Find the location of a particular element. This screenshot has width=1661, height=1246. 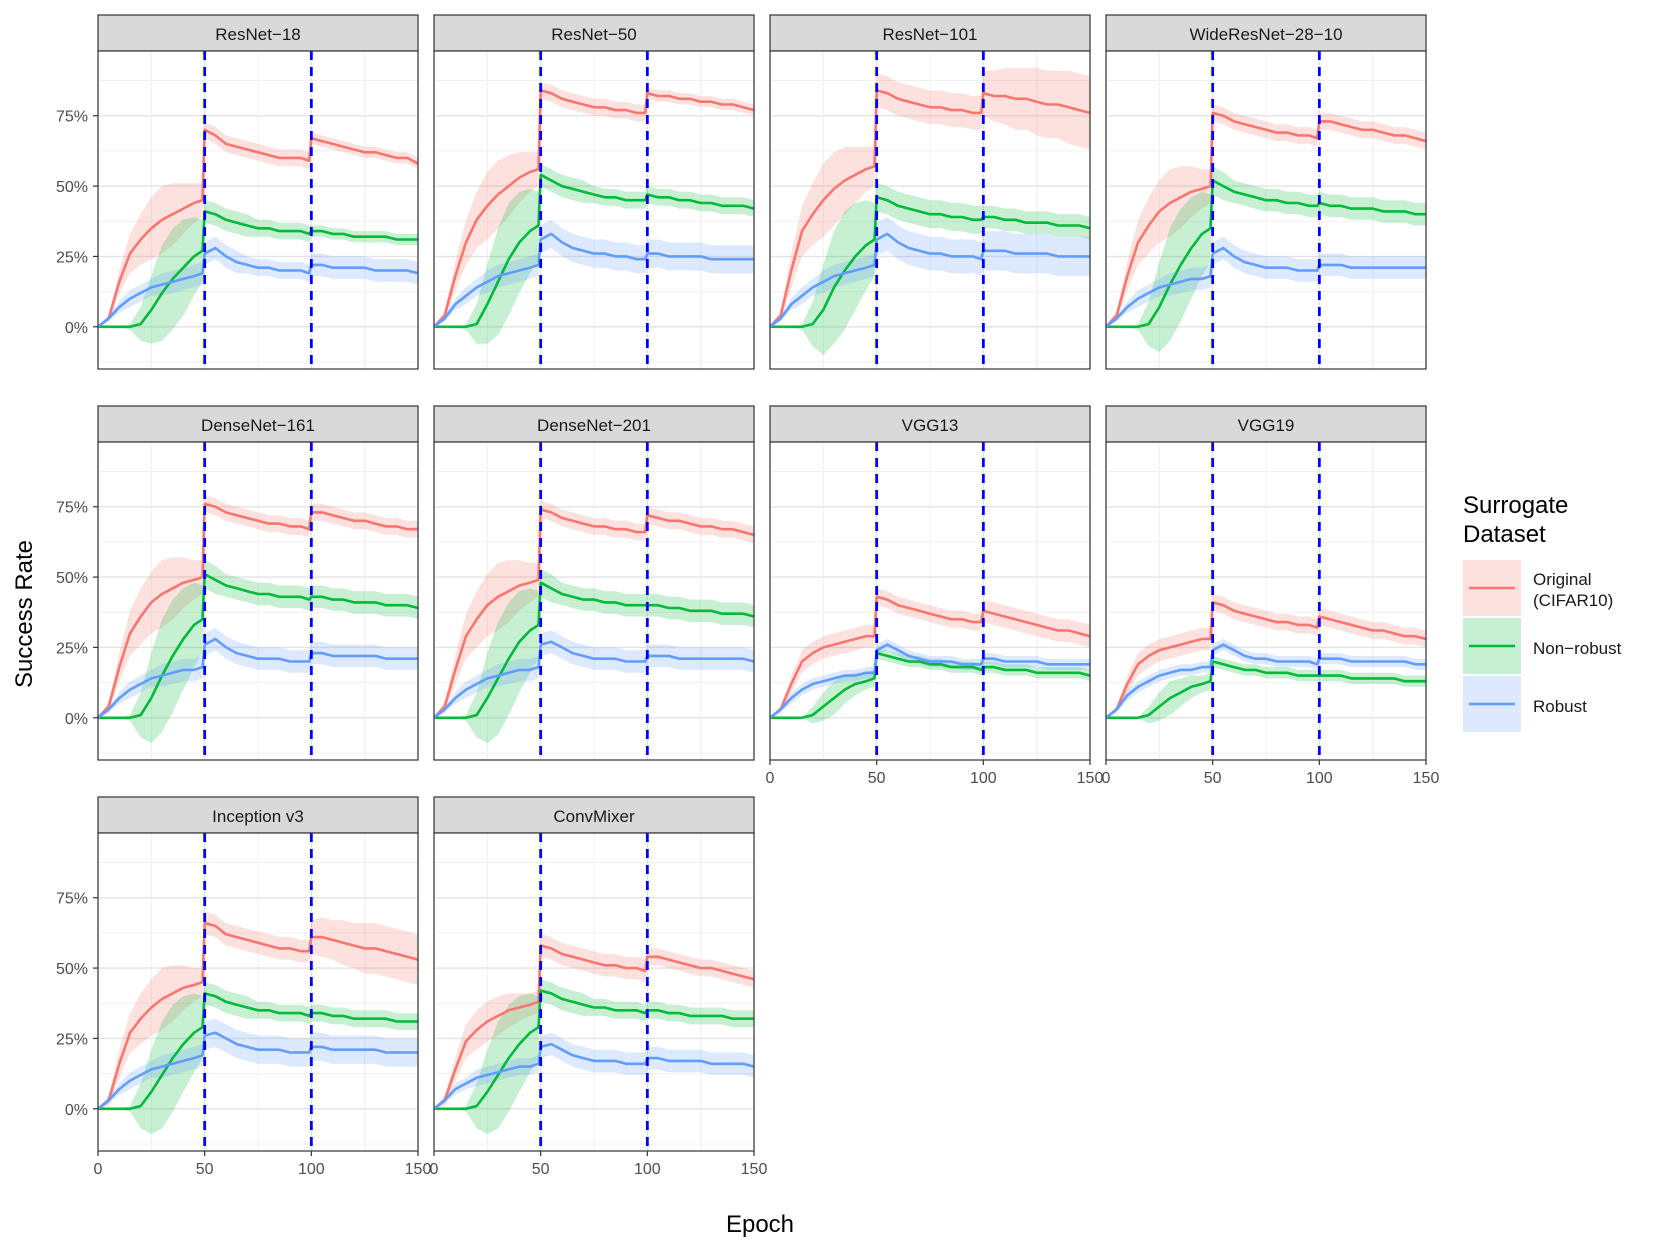

facet-panel: ConvMixer 0 50 100 150 is located at coordinates (598, 987).